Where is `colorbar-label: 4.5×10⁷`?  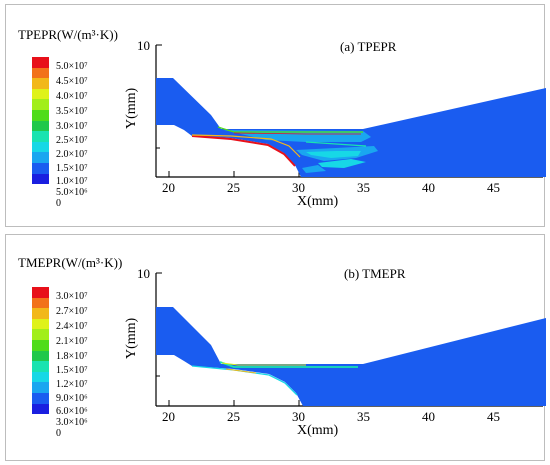
colorbar-label: 4.5×10⁷ is located at coordinates (72, 81).